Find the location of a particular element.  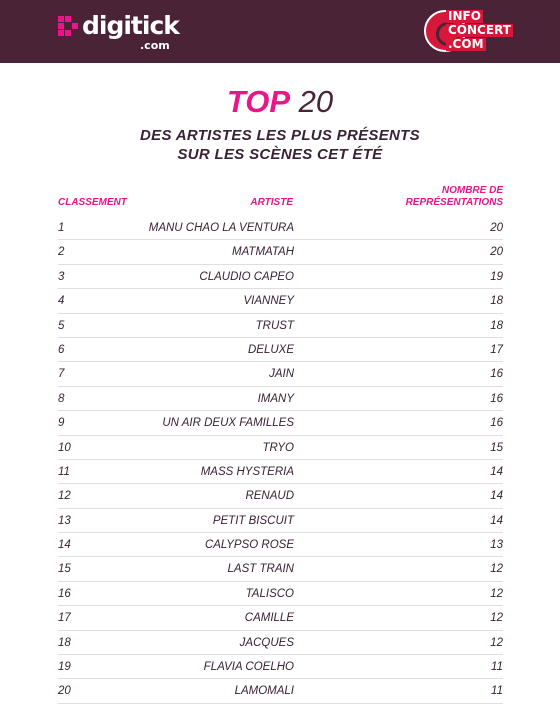

rank-cell: 2 is located at coordinates (61, 252).